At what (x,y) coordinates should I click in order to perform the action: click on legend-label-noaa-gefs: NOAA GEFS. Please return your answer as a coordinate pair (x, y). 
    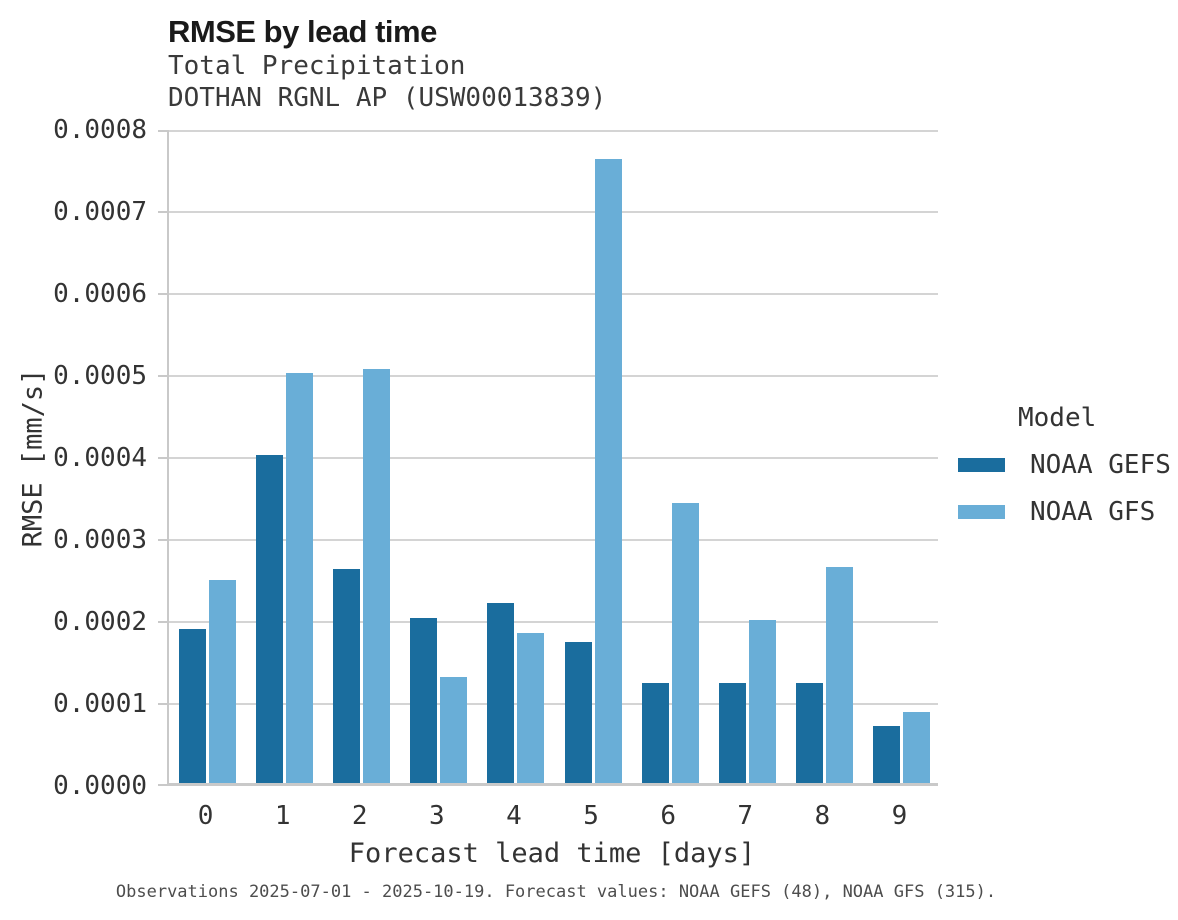
    Looking at the image, I should click on (1100, 465).